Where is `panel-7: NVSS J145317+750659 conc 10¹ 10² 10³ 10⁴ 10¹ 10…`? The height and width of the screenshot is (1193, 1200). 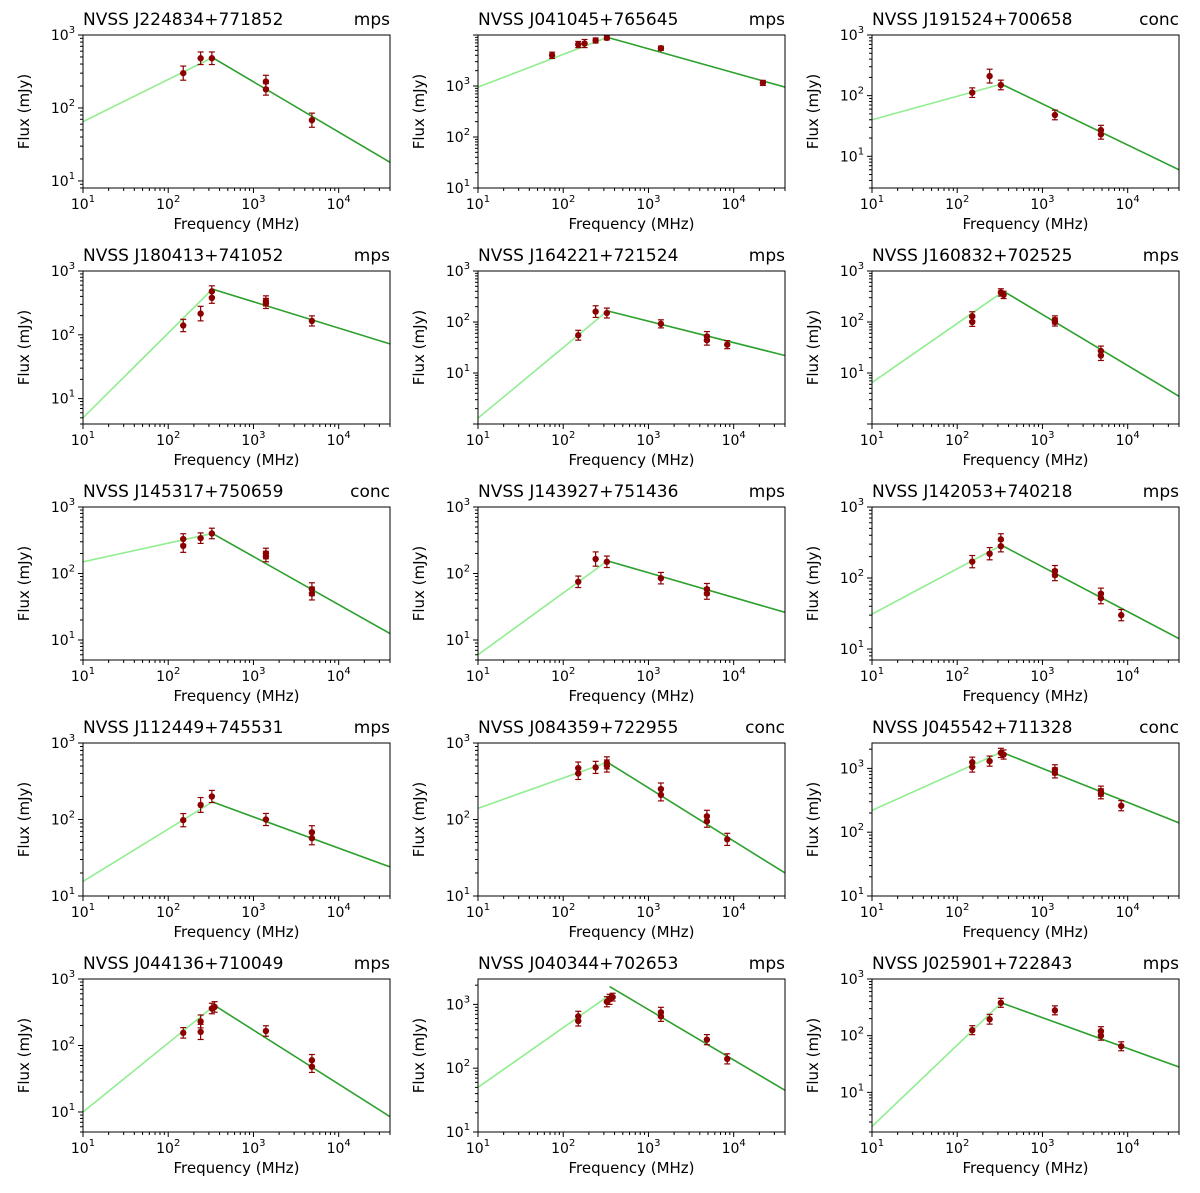
panel-7: NVSS J145317+750659 conc 10¹ 10² 10³ 10⁴ 10¹ 10… is located at coordinates (203, 593).